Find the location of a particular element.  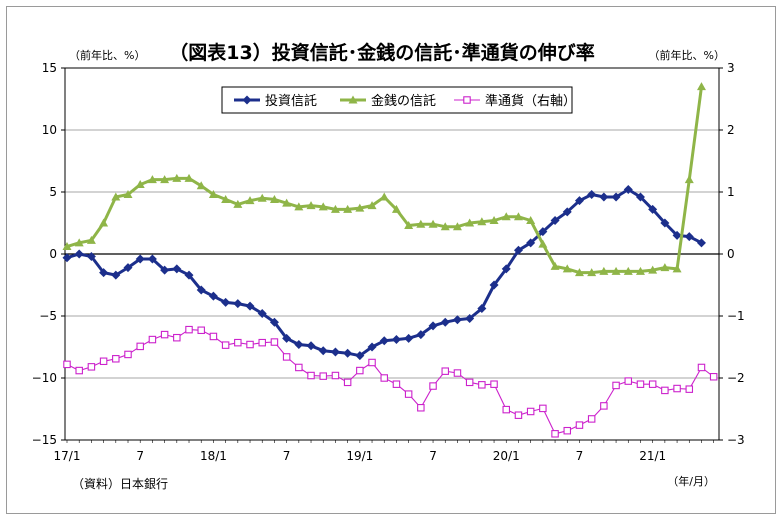

x-tick-label: 17/1 is located at coordinates (67, 456).